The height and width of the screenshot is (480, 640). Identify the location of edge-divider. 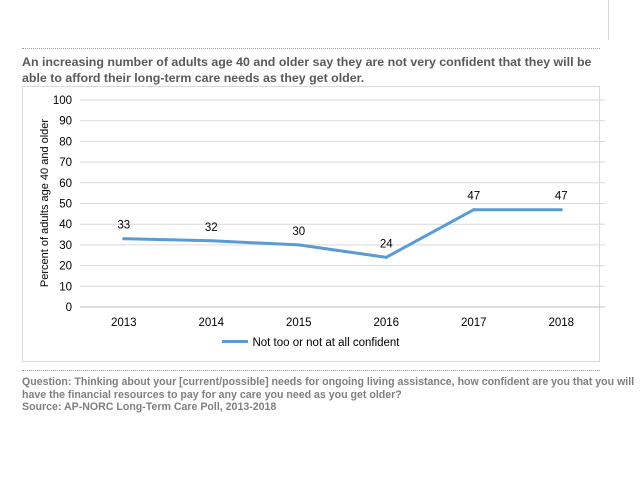
(608, 20).